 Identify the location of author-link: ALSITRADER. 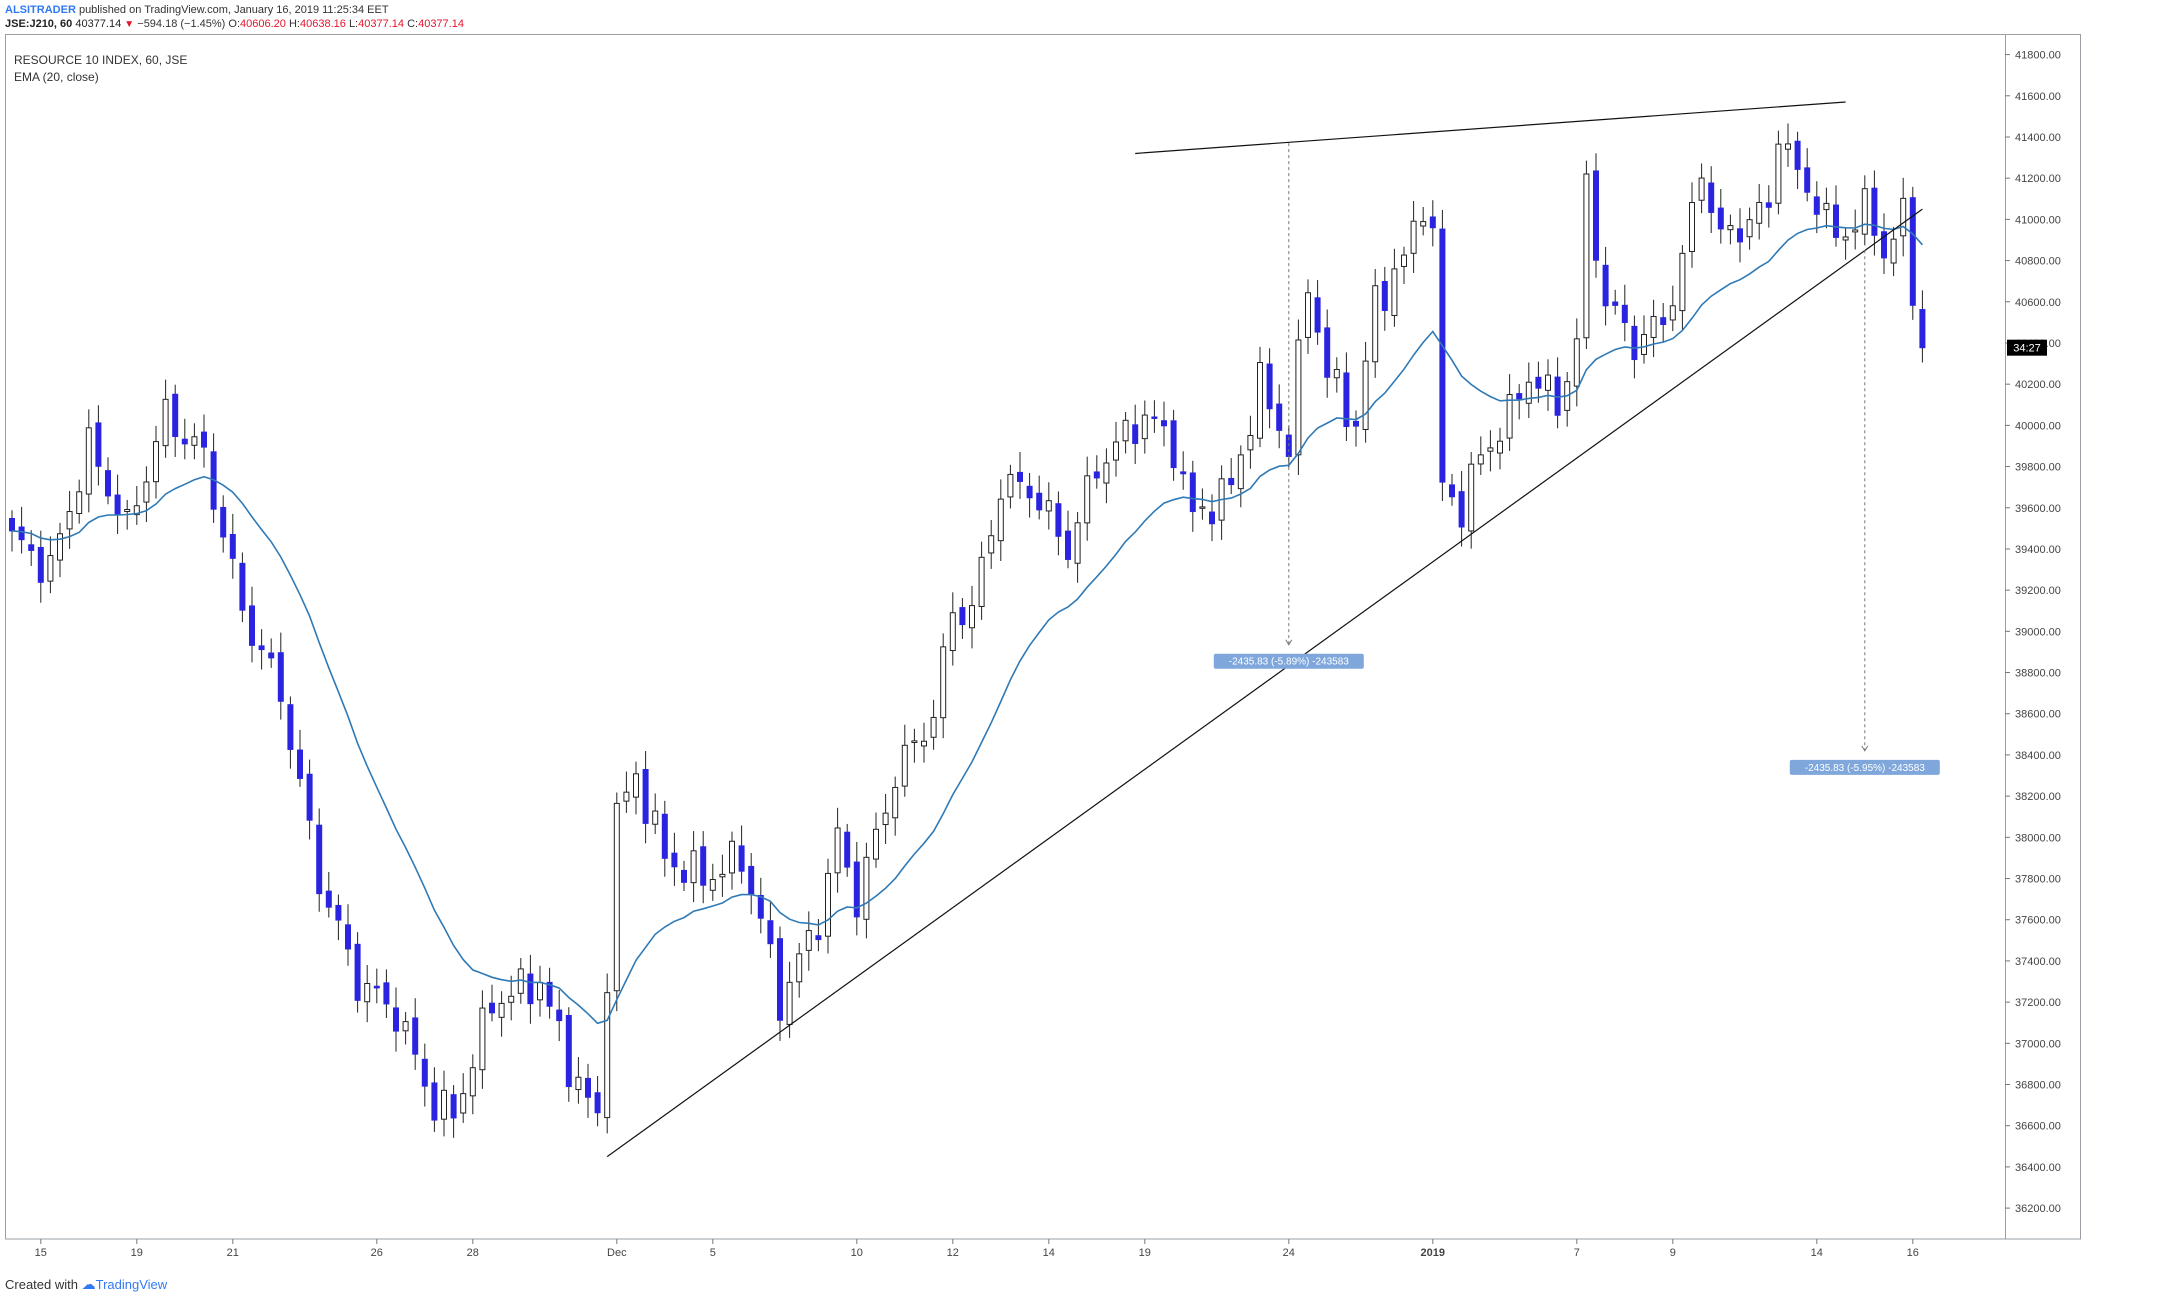
(40, 10).